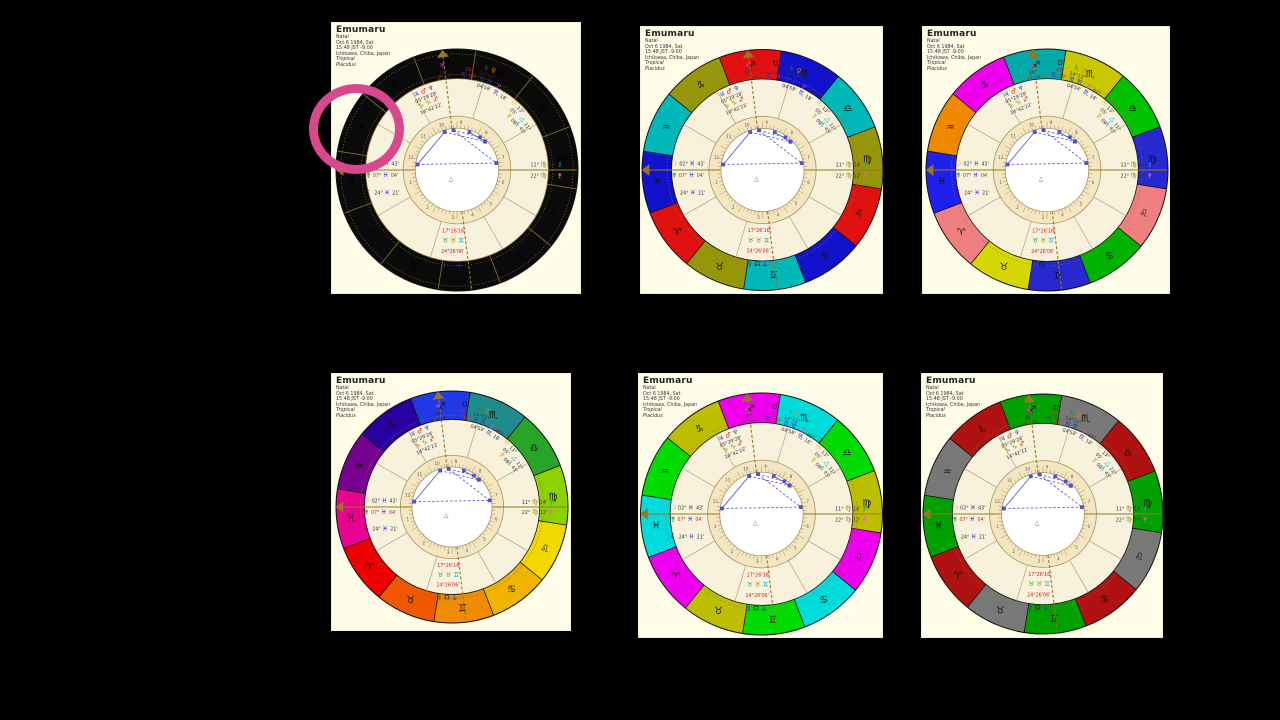 The height and width of the screenshot is (720, 1280). I want to click on house-number: 9, so click(1047, 466).